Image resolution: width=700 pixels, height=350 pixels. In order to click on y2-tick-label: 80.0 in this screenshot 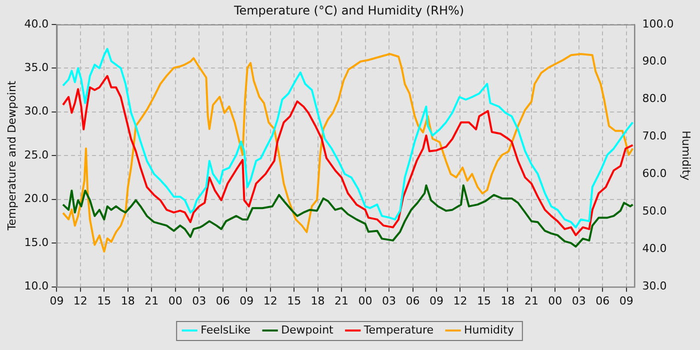, I will do `click(654, 99)`.